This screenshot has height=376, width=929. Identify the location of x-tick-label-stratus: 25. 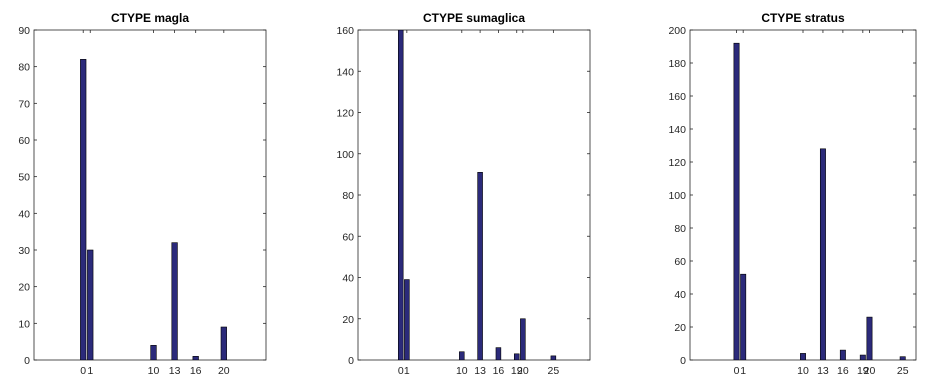
(903, 370).